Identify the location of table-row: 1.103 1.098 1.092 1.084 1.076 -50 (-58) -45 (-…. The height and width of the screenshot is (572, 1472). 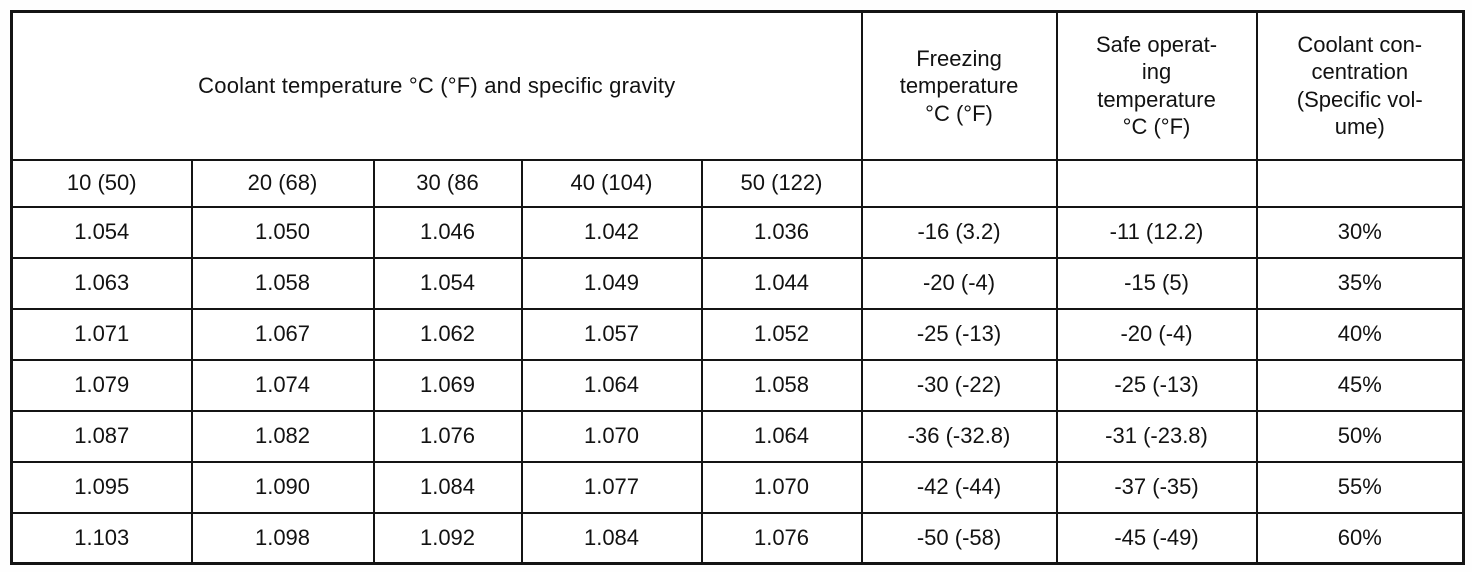
(737, 538).